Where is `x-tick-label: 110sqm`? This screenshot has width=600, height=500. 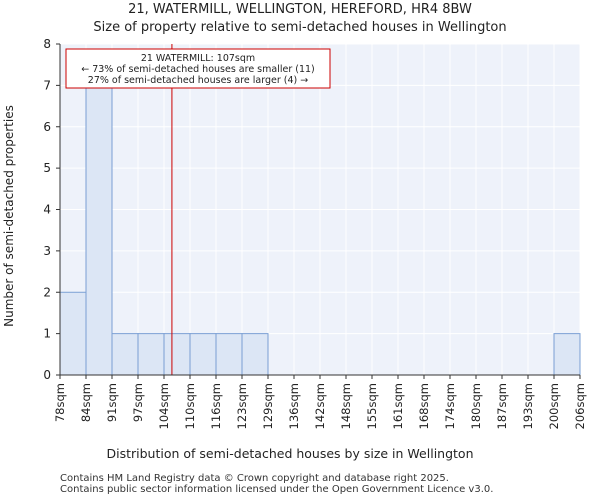 x-tick-label: 110sqm is located at coordinates (190, 406).